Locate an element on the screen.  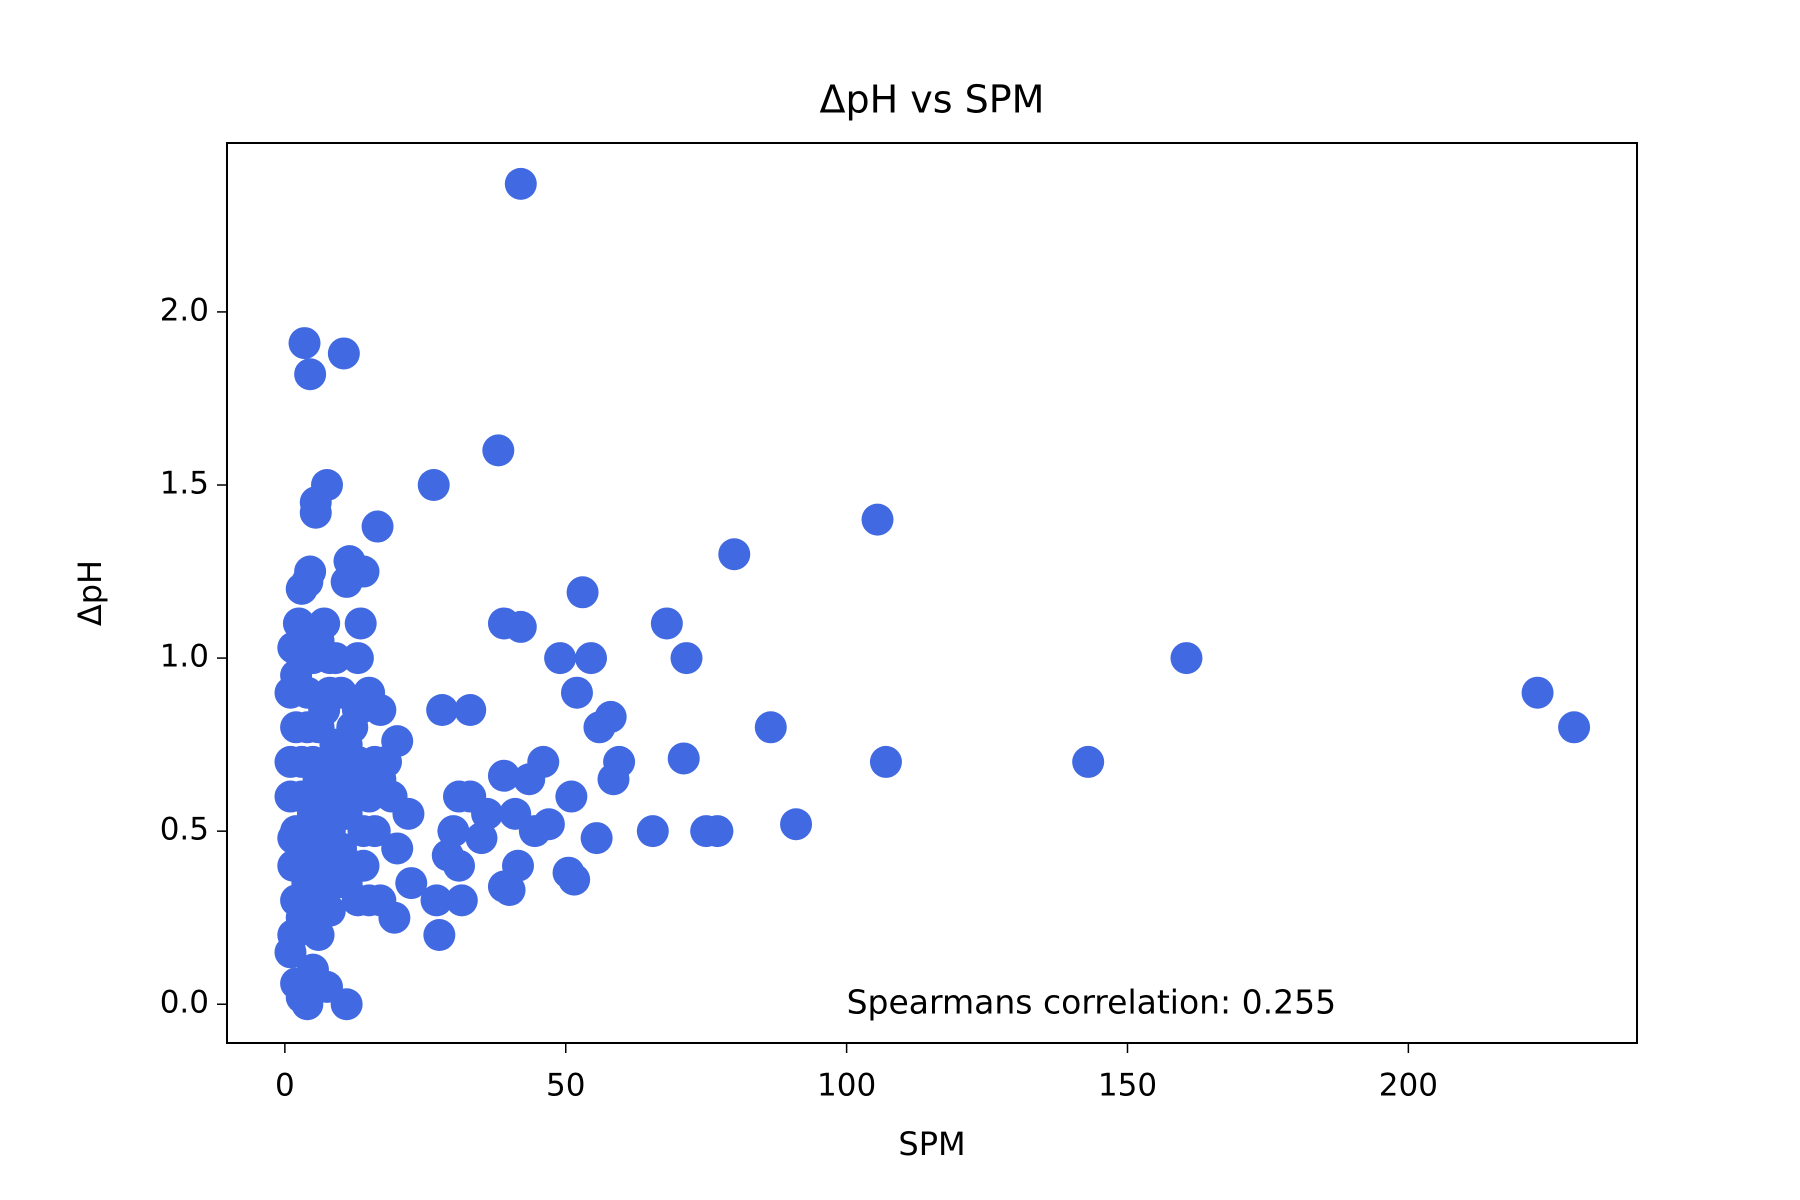
y-tick-label: 1.5 is located at coordinates (184, 484).